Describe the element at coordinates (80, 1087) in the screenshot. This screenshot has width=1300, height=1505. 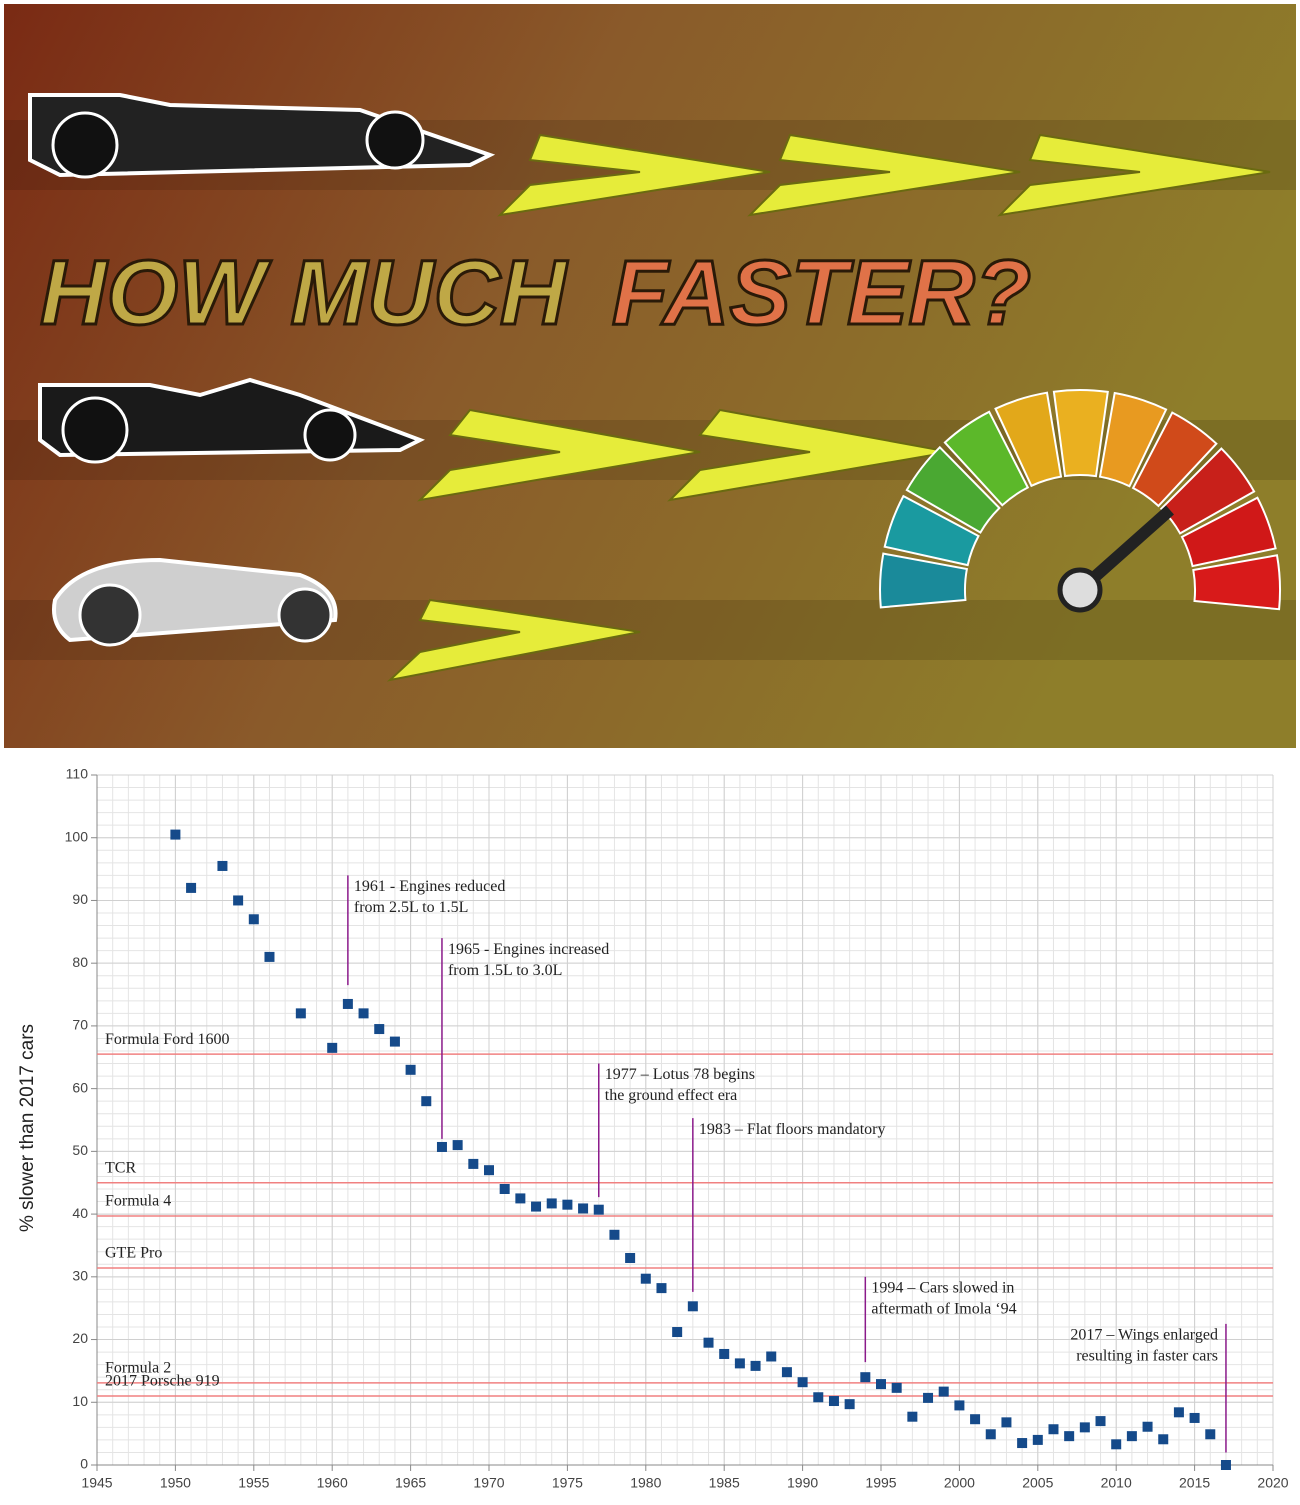
I see `y-tick-label: 60` at that location.